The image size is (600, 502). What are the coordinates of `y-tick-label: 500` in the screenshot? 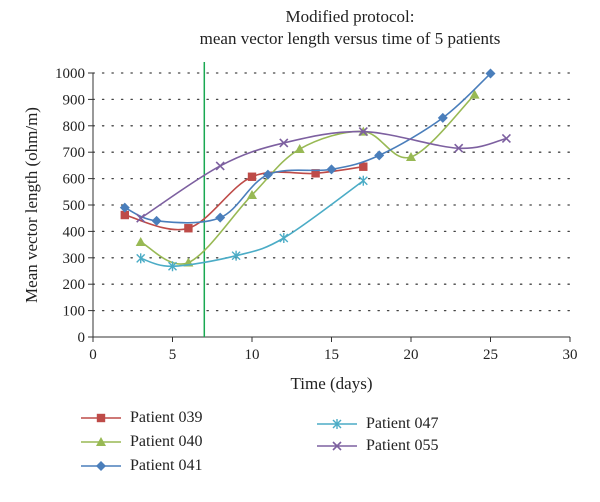 It's located at (74, 206).